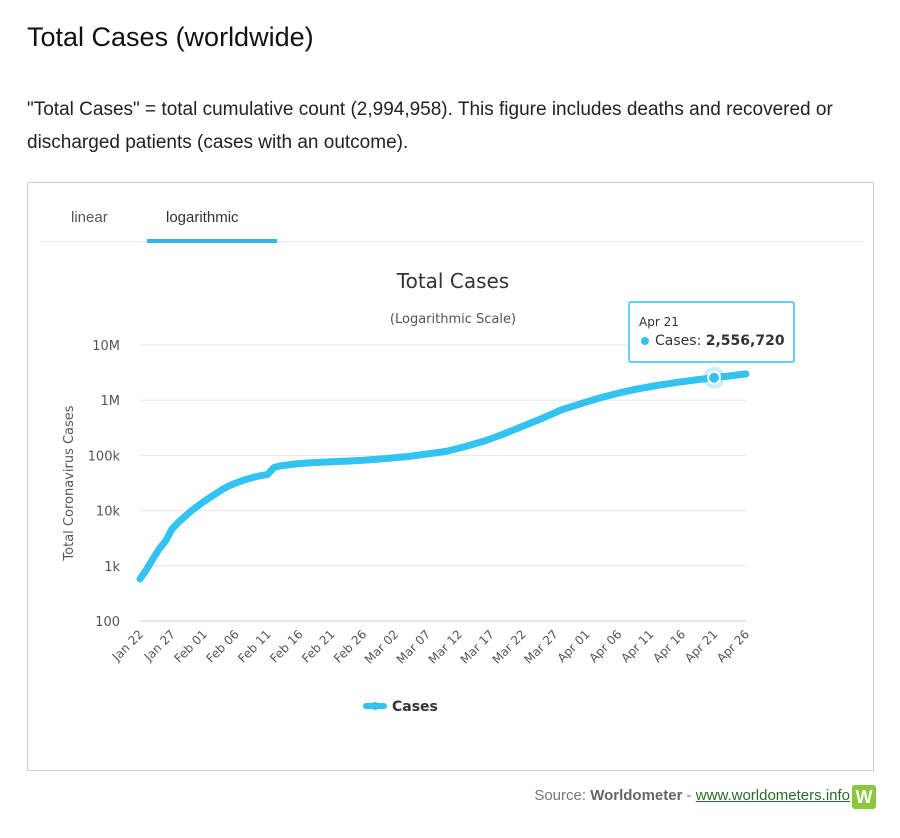  I want to click on y-axis-label: Total Coronavirus Cases, so click(69, 483).